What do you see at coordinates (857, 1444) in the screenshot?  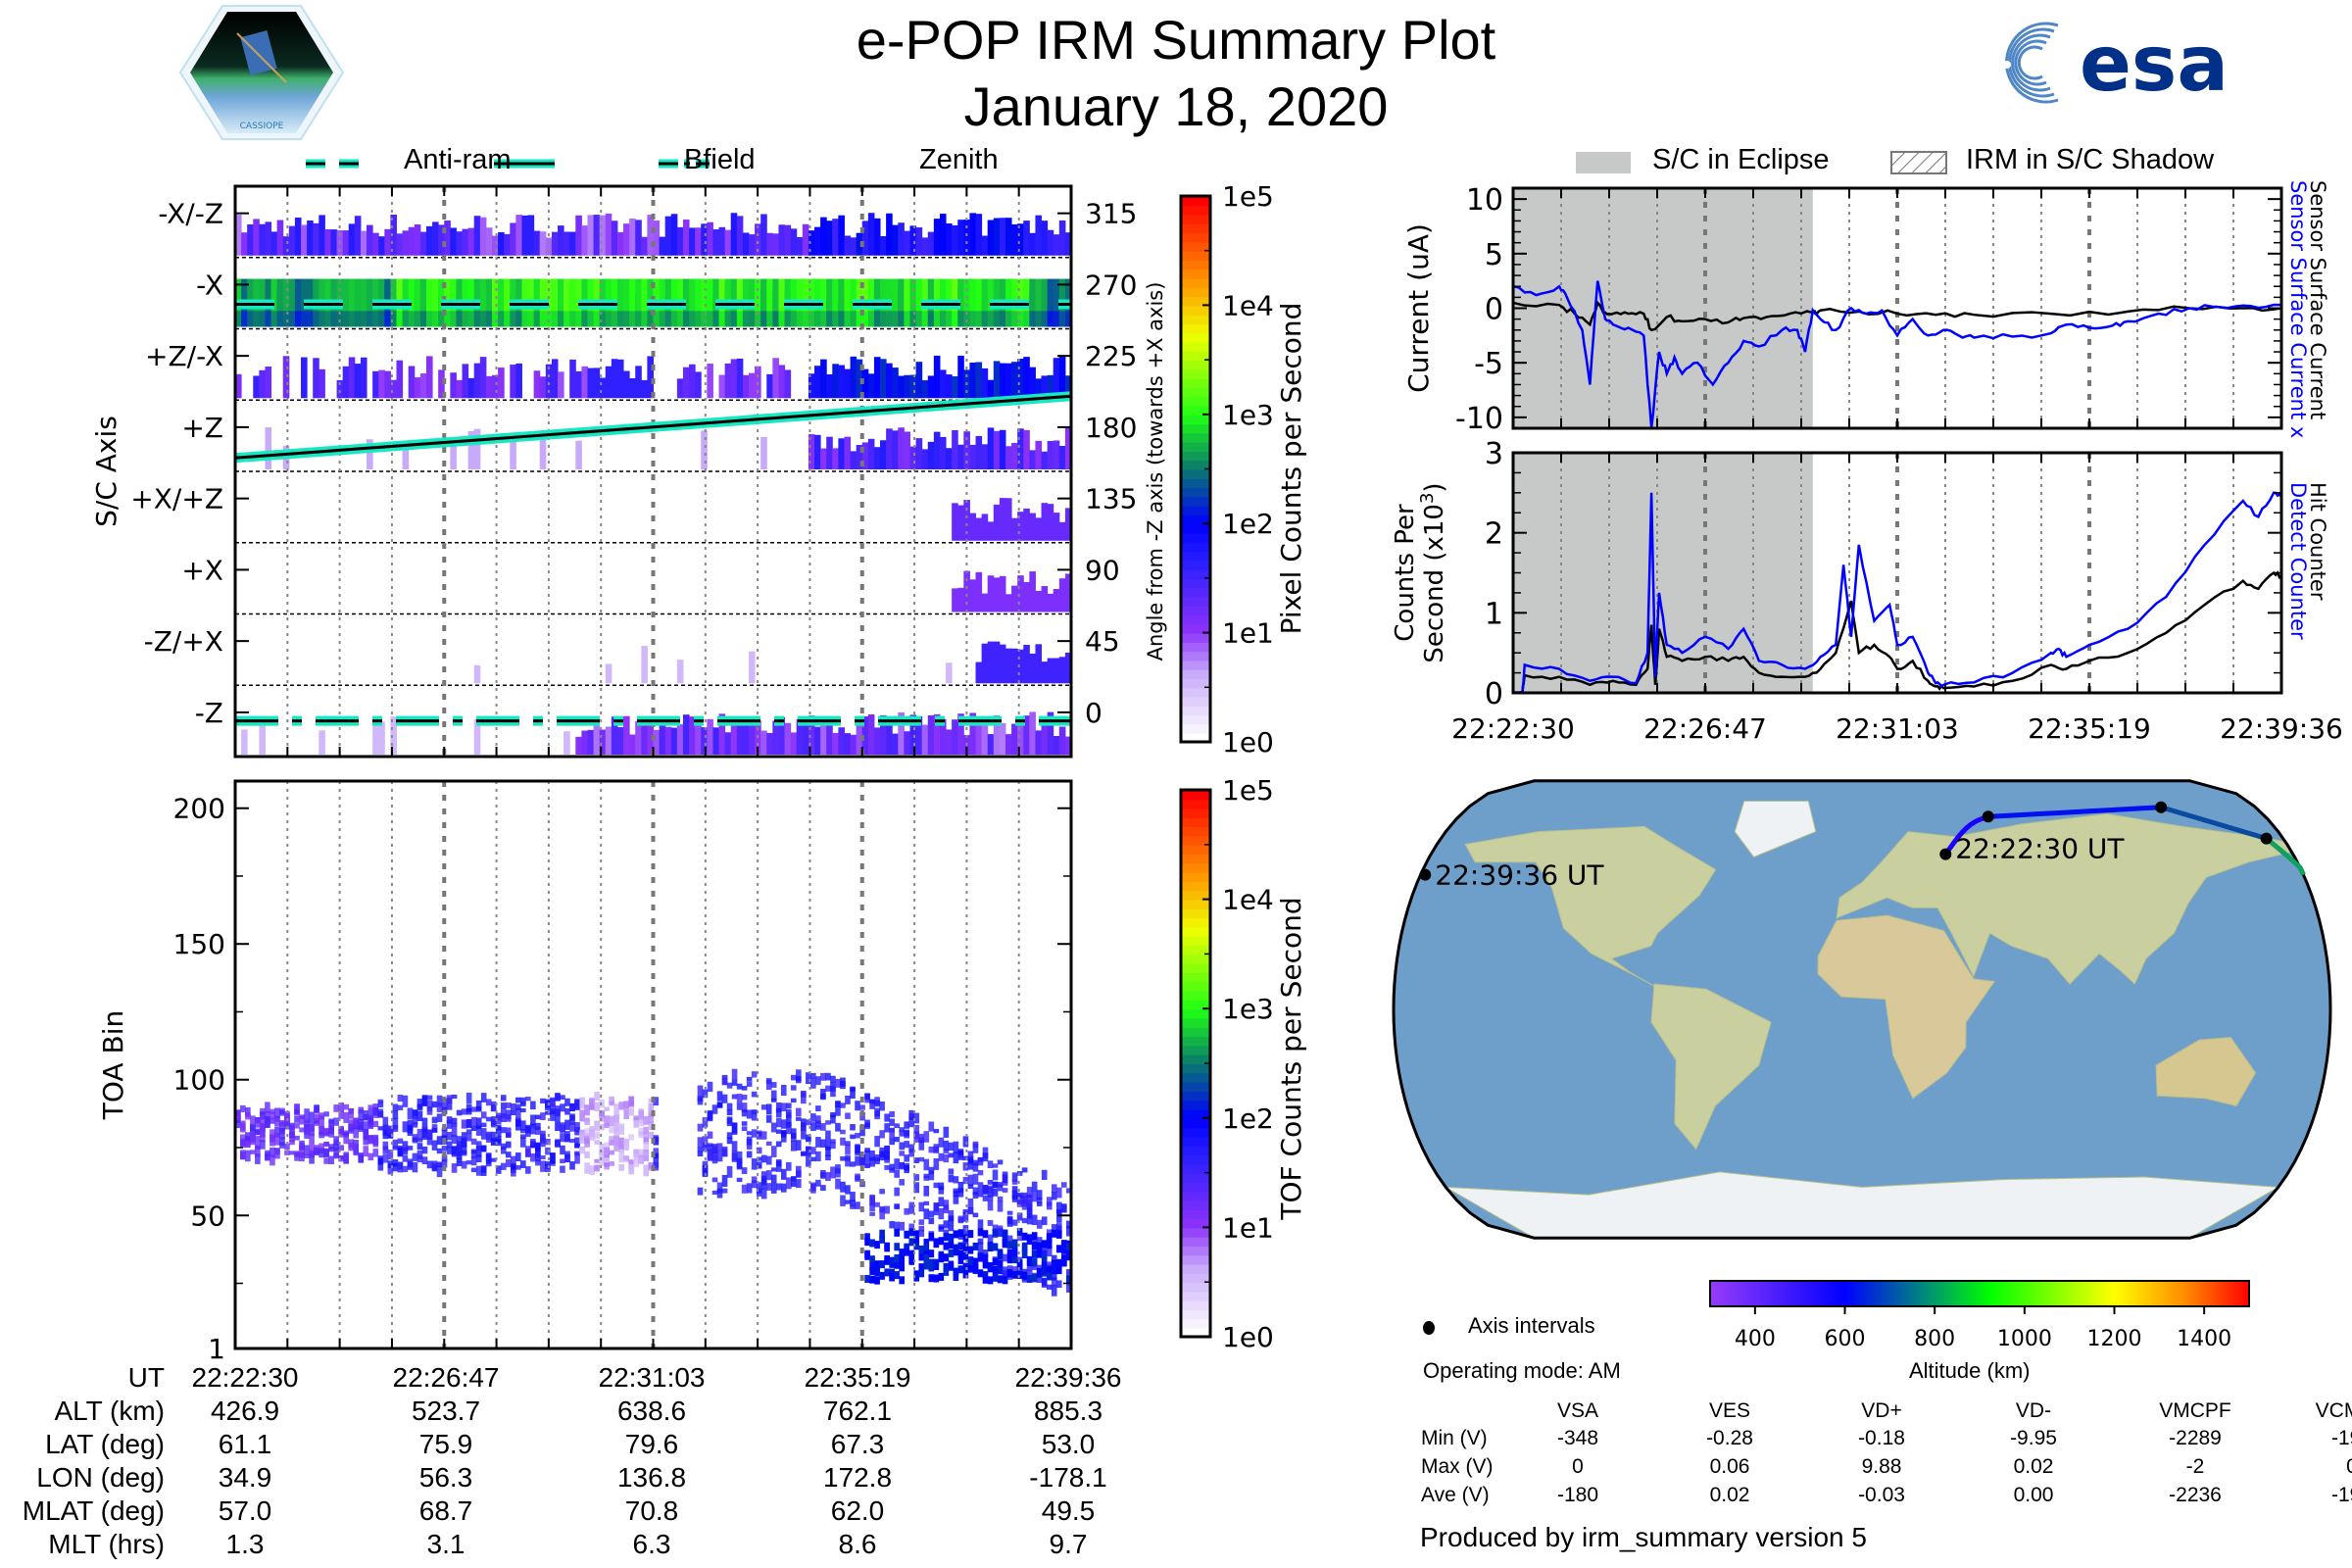 I see `ephemeris-cell: 67.3` at bounding box center [857, 1444].